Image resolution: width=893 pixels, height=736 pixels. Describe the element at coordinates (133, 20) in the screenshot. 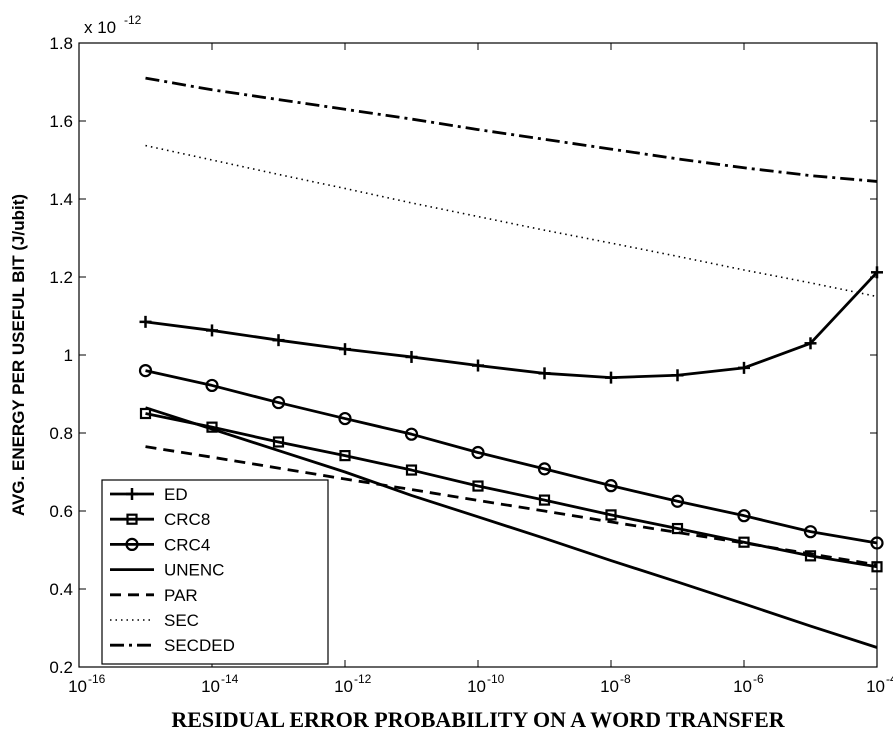

I see `y-multiplier-exponent: -12` at that location.